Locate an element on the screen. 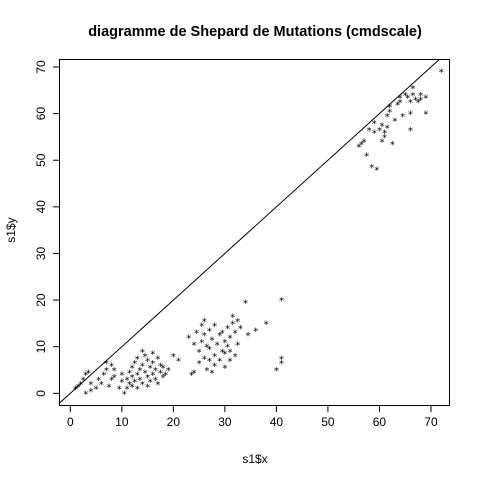 Image resolution: width=480 pixels, height=480 pixels. x-tick-label: 30 is located at coordinates (225, 422).